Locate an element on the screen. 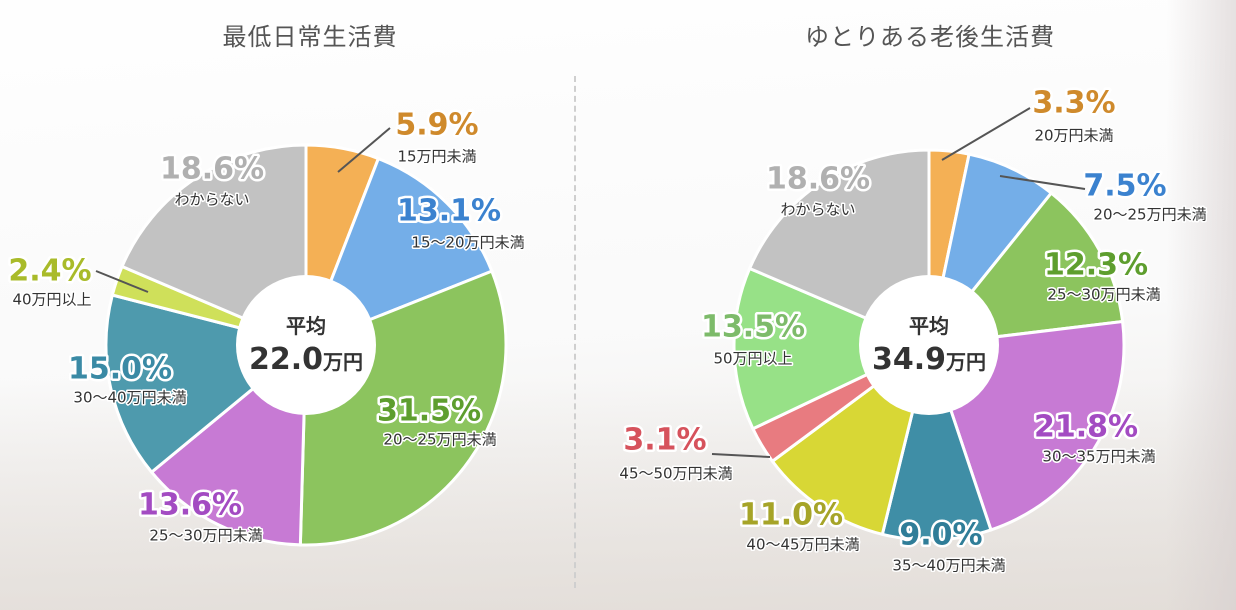  slice-percent-label: 13.1% is located at coordinates (449, 211).